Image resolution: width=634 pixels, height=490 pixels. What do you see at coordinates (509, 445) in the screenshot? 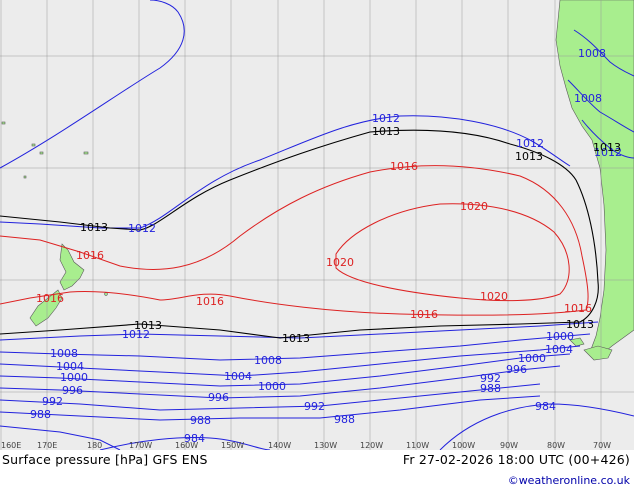
I see `lon-label: 90W` at bounding box center [509, 445].